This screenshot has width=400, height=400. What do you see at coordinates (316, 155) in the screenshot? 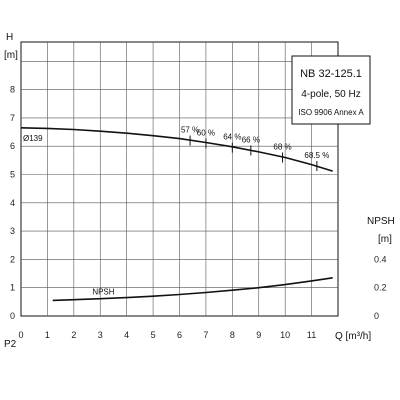
I see `efficiency-label: 68.5 %` at bounding box center [316, 155].